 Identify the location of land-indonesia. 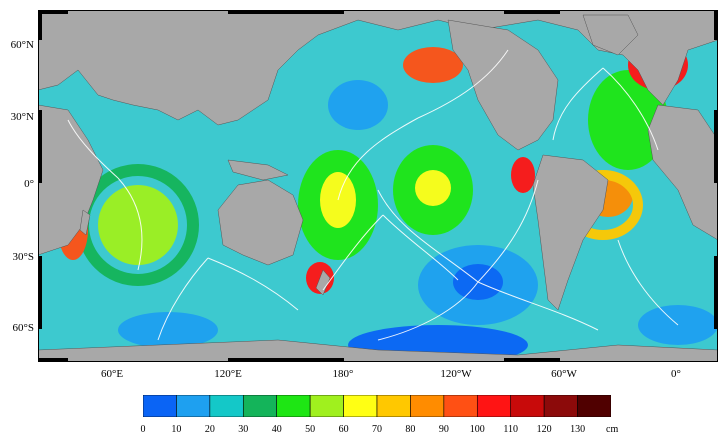
(258, 170).